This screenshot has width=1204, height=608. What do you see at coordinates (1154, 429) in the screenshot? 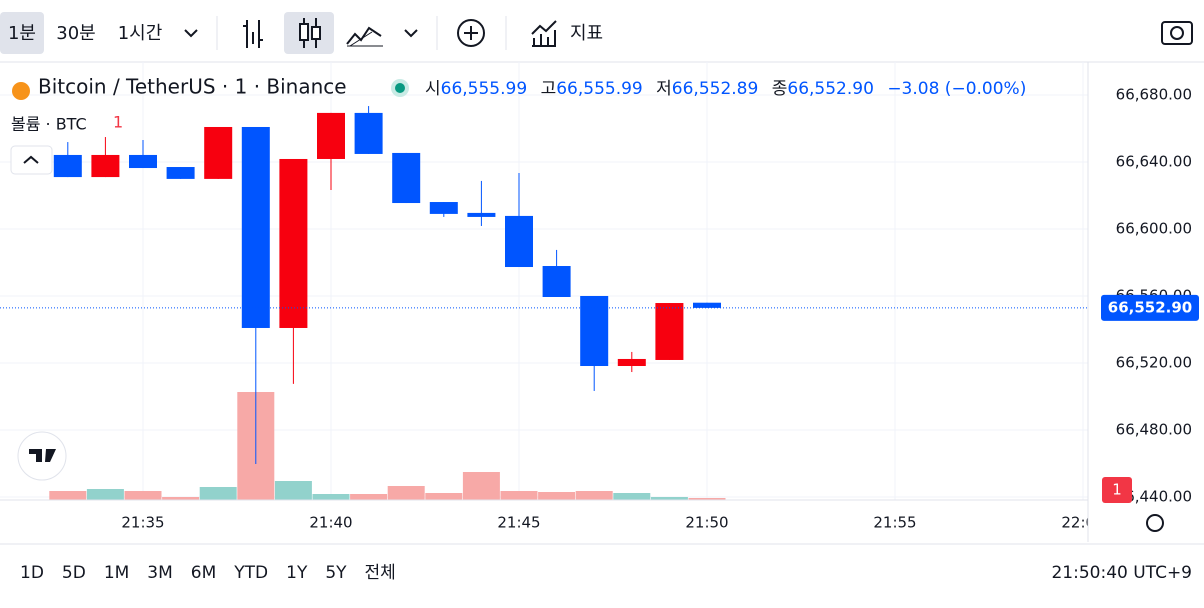
I see `y-tick-label: 66,480.00` at bounding box center [1154, 429].